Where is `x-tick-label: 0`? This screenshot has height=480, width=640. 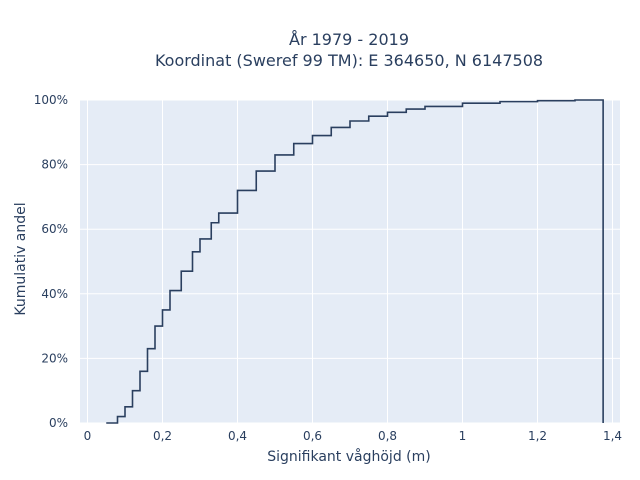
x-tick-label: 0 is located at coordinates (88, 436).